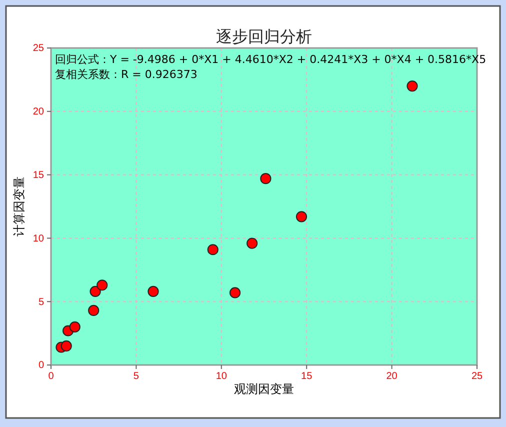 The width and height of the screenshot is (506, 427). I want to click on y-tick-label: 0, so click(41, 366).